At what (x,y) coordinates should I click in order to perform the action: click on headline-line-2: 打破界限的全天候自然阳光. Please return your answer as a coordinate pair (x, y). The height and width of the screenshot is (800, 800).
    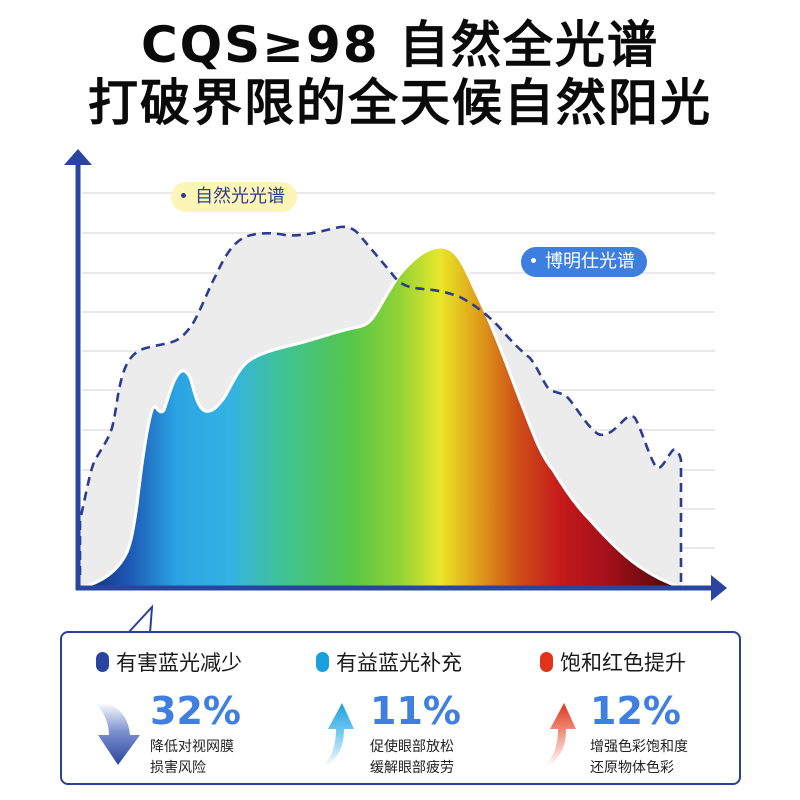
    Looking at the image, I should click on (400, 103).